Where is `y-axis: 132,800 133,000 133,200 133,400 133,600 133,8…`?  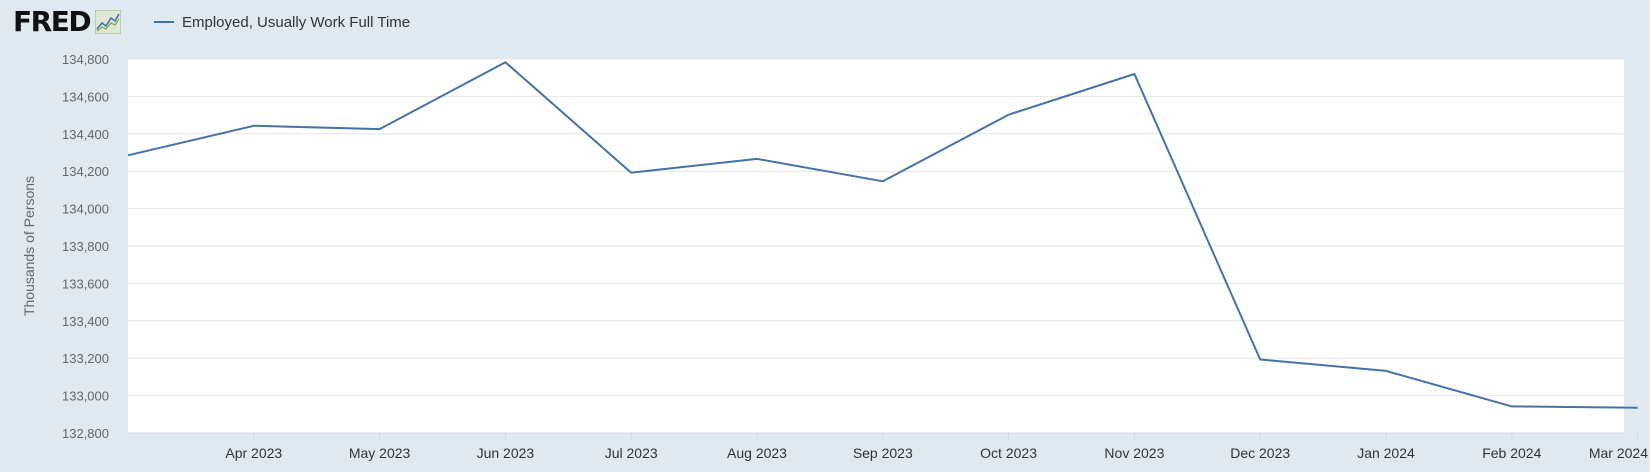
y-axis: 132,800 133,000 133,200 133,400 133,600 133,8… is located at coordinates (85, 246).